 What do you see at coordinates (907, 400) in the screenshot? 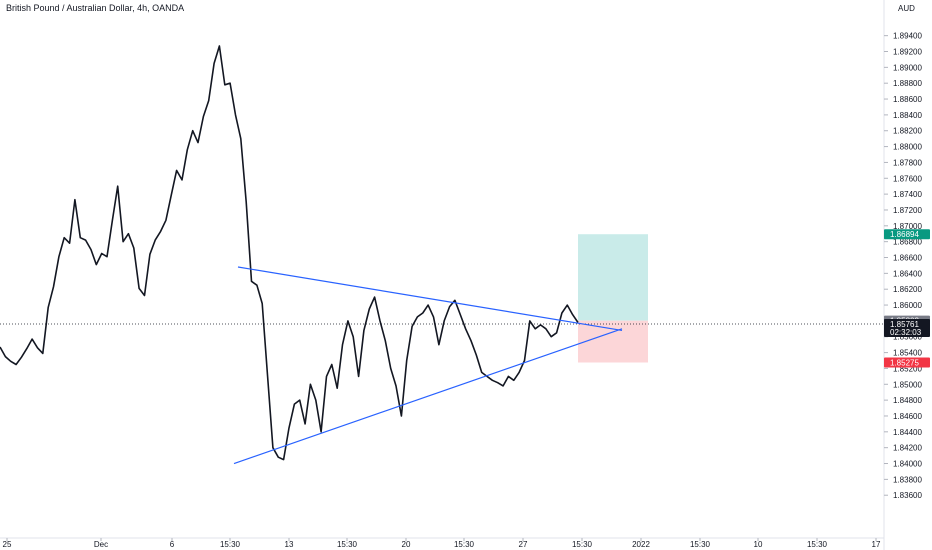
I see `y-tick-label: 1.84800` at bounding box center [907, 400].